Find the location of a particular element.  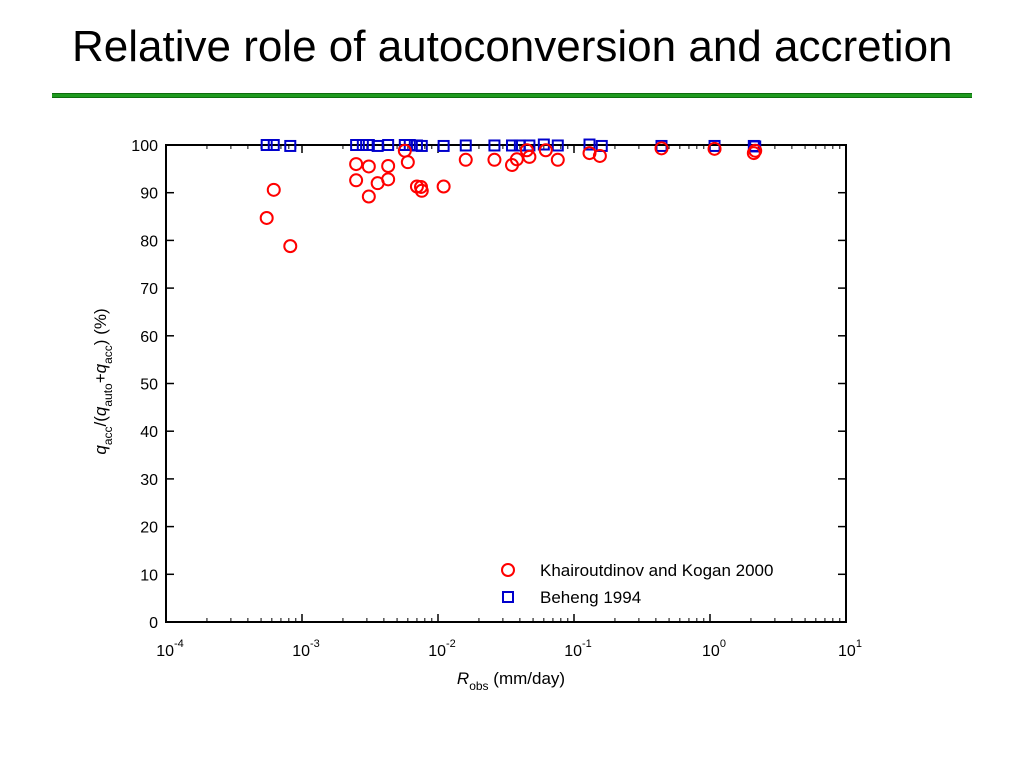

y-tick-label: 70 is located at coordinates (149, 289).